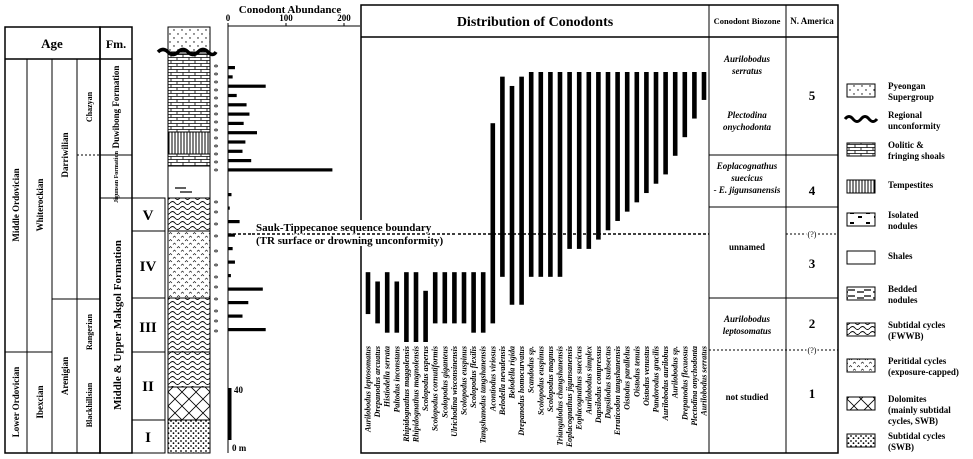 This screenshot has height=459, width=973. I want to click on legend-label-9-1: (mainly subtidal, so click(919, 410).